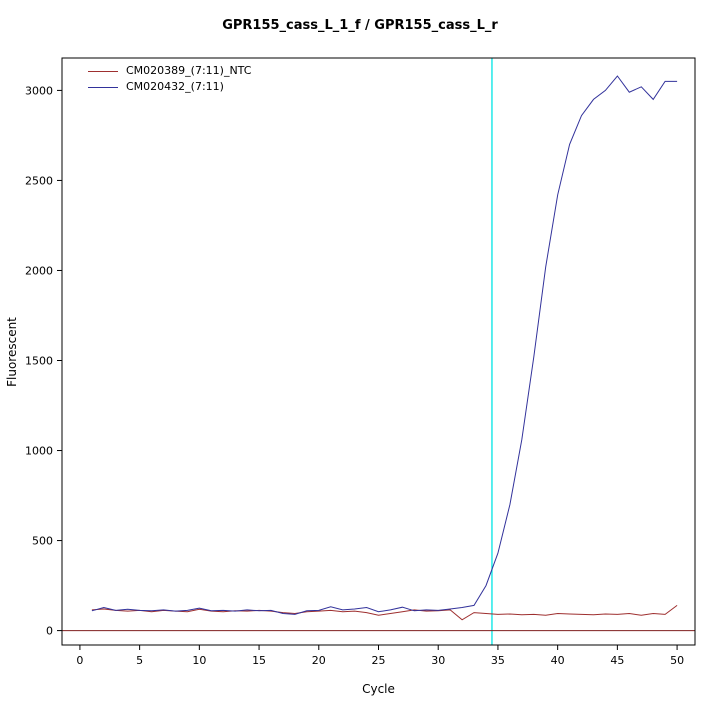 This screenshot has height=720, width=720. Describe the element at coordinates (379, 660) in the screenshot. I see `x-tick-label: 25` at that location.